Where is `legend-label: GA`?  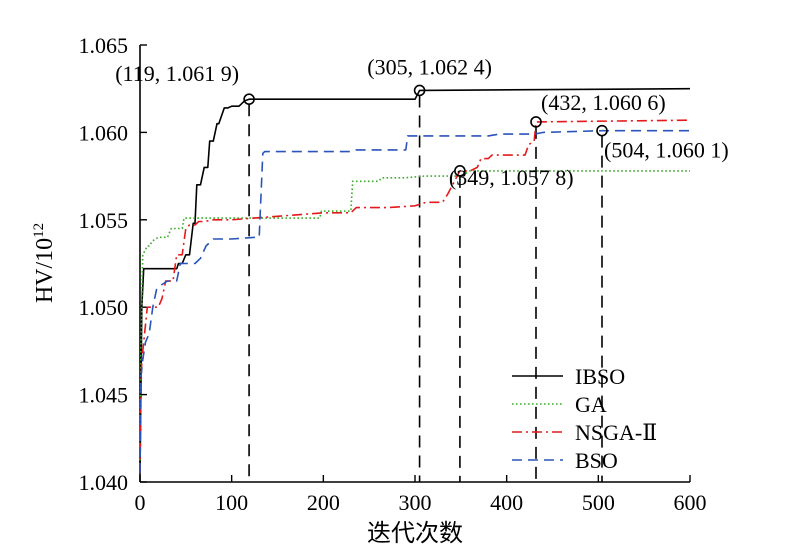 legend-label: GA is located at coordinates (591, 404).